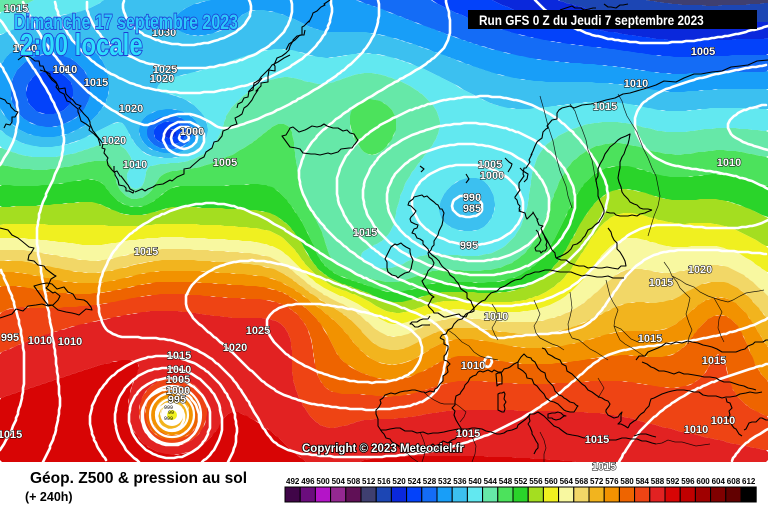 This screenshot has height=512, width=768. I want to click on svg-text: 572, so click(597, 481).